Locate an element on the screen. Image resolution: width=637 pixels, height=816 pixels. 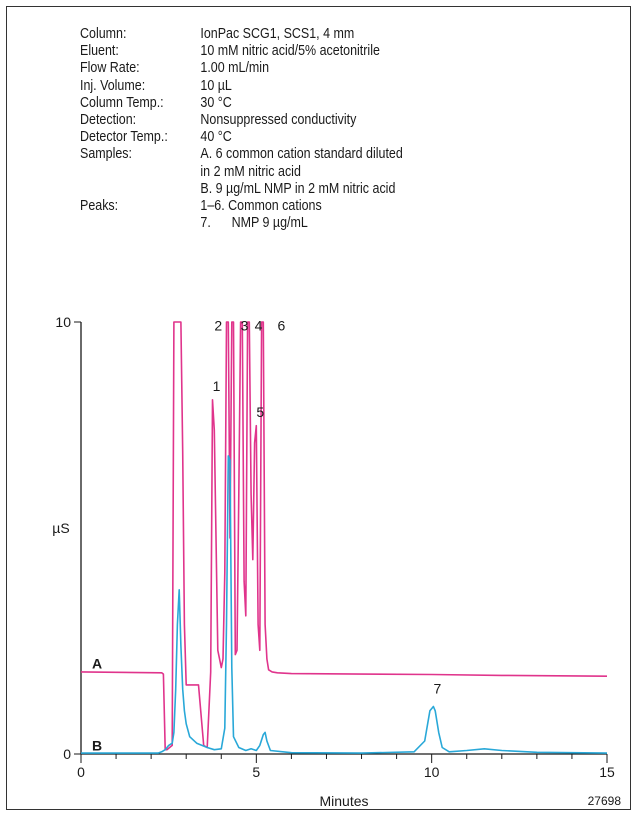
peak-label-3: 3 is located at coordinates (245, 326).